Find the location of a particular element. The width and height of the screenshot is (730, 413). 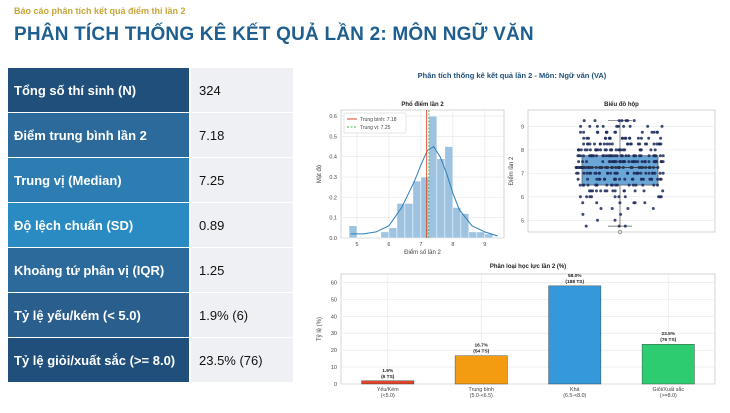

stat-value: 0.89 is located at coordinates (242, 225).